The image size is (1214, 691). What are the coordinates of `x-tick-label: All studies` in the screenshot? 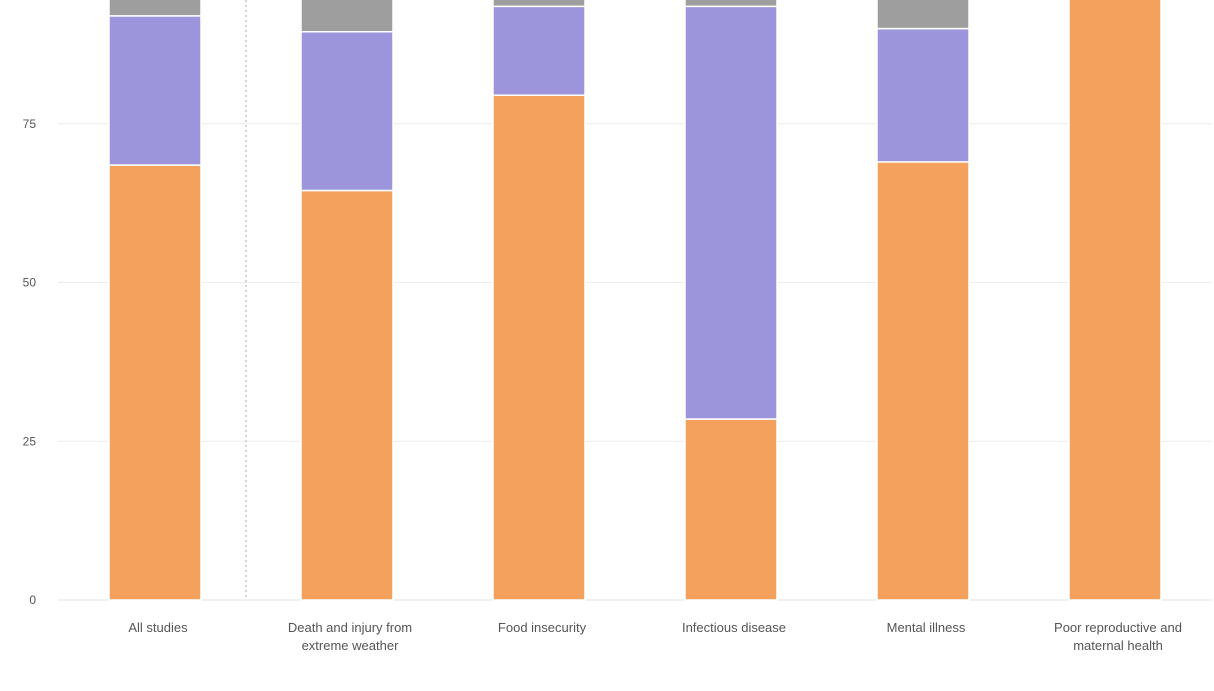 It's located at (158, 627).